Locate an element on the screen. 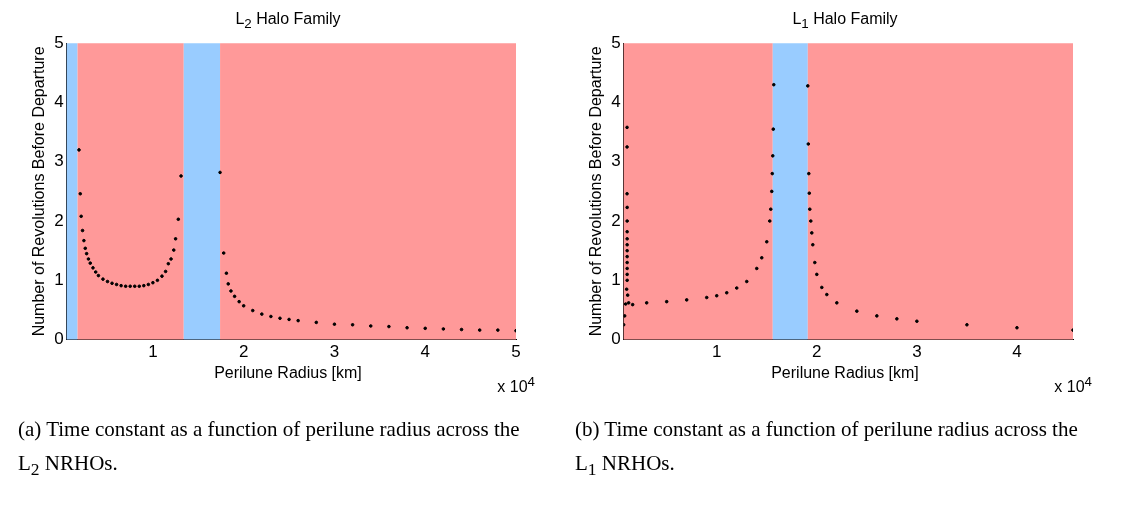 The width and height of the screenshot is (1131, 505). text: (a) Time constant as a function of perilune radius across the L$_{2}$ NRHOs. is located at coordinates (269, 449).